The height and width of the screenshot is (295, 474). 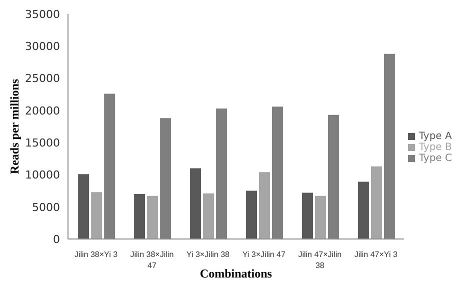 I want to click on legend-label: Type B, so click(x=435, y=147).